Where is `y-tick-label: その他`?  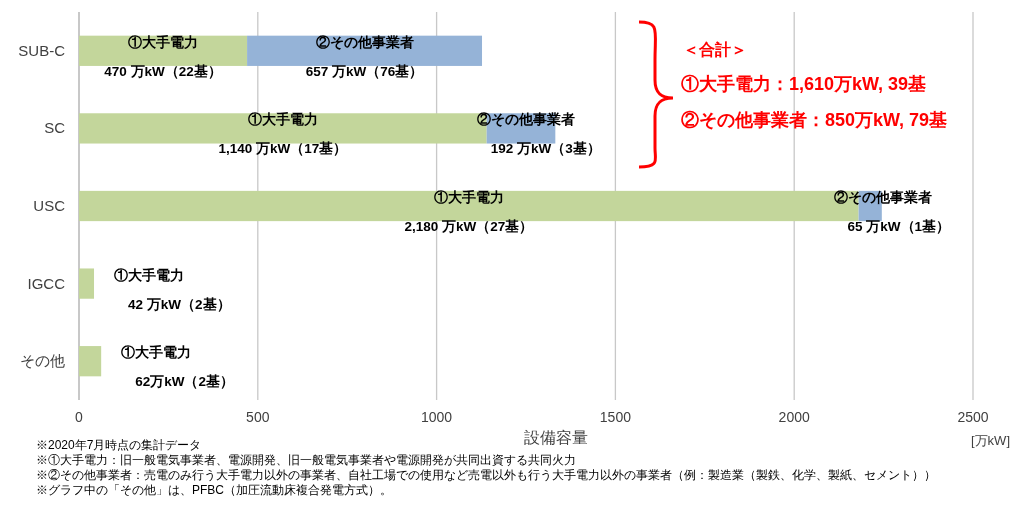 y-tick-label: その他 is located at coordinates (42, 361).